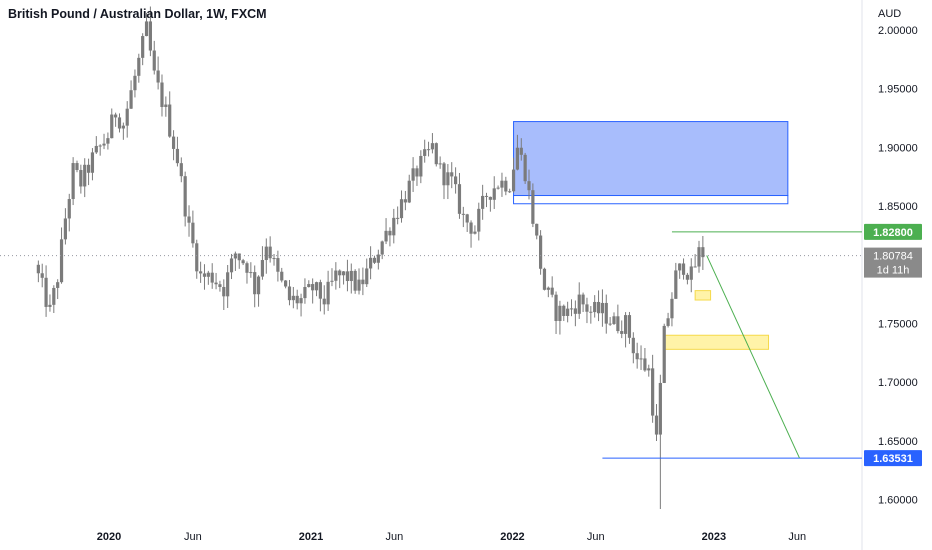 Image resolution: width=932 pixels, height=550 pixels. Describe the element at coordinates (753, 357) in the screenshot. I see `projection-trend-line` at that location.